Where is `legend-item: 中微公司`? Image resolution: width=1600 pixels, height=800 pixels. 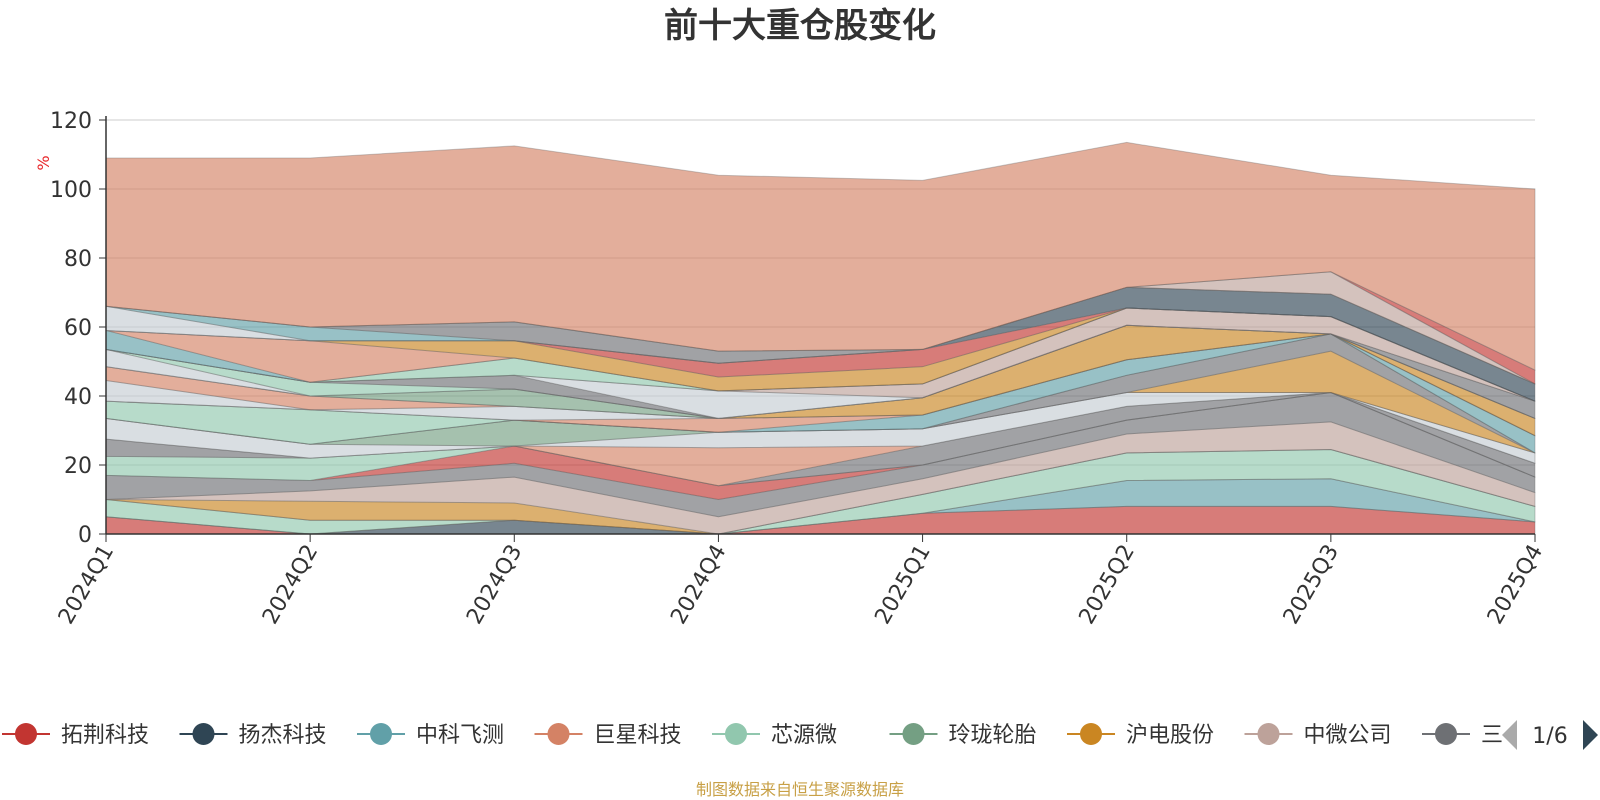
legend-item: 中微公司 is located at coordinates (1318, 735).